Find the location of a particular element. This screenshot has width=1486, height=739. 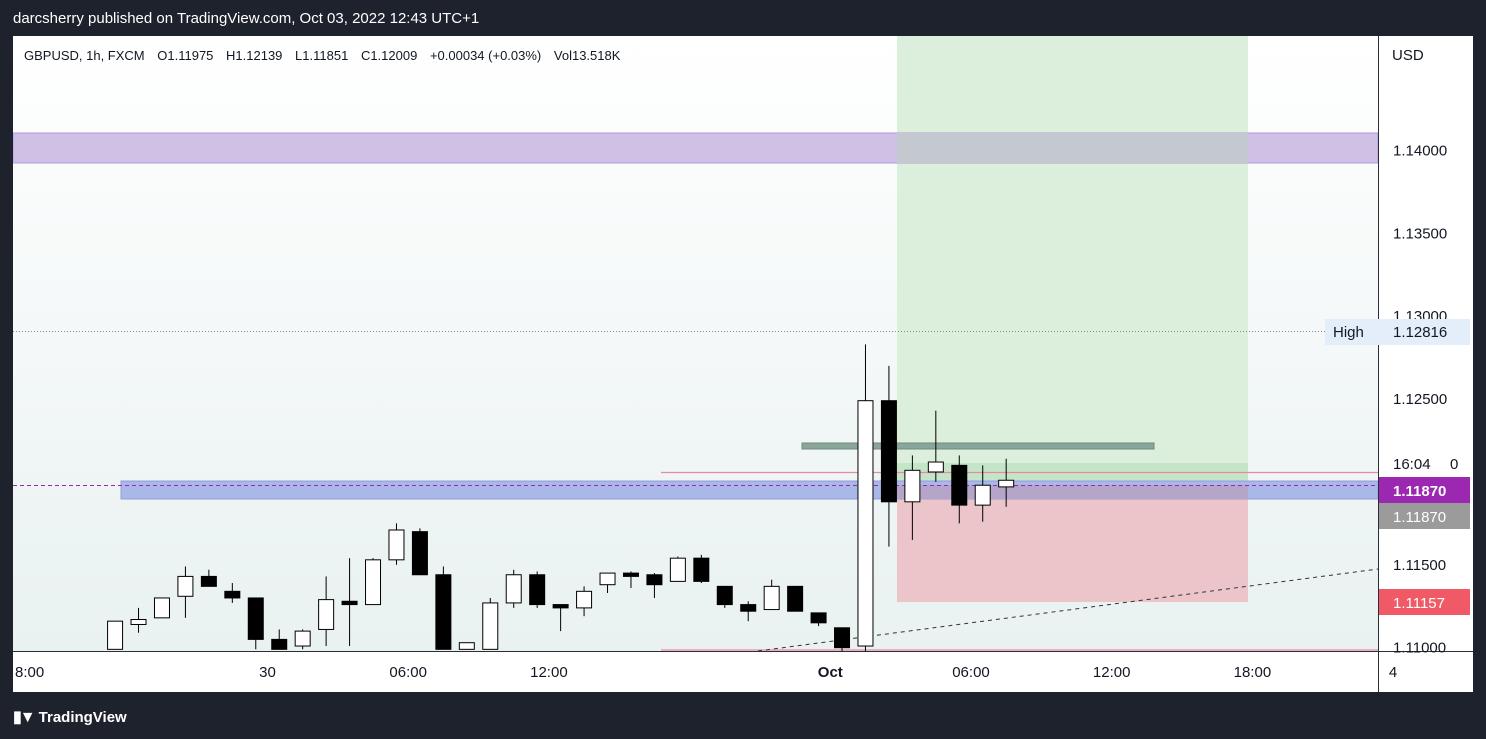

stop-price-bg is located at coordinates (1424, 602).